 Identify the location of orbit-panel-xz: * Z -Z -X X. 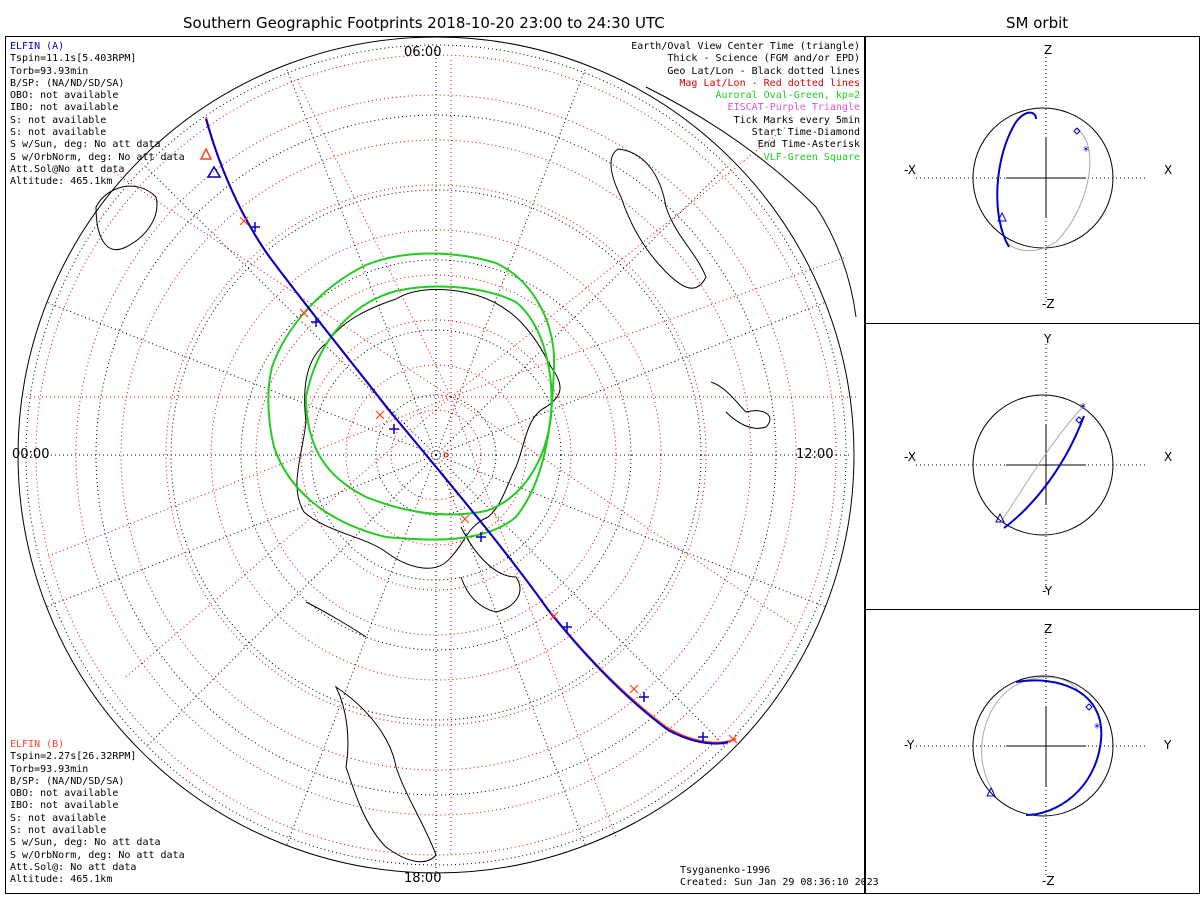
(1032, 180).